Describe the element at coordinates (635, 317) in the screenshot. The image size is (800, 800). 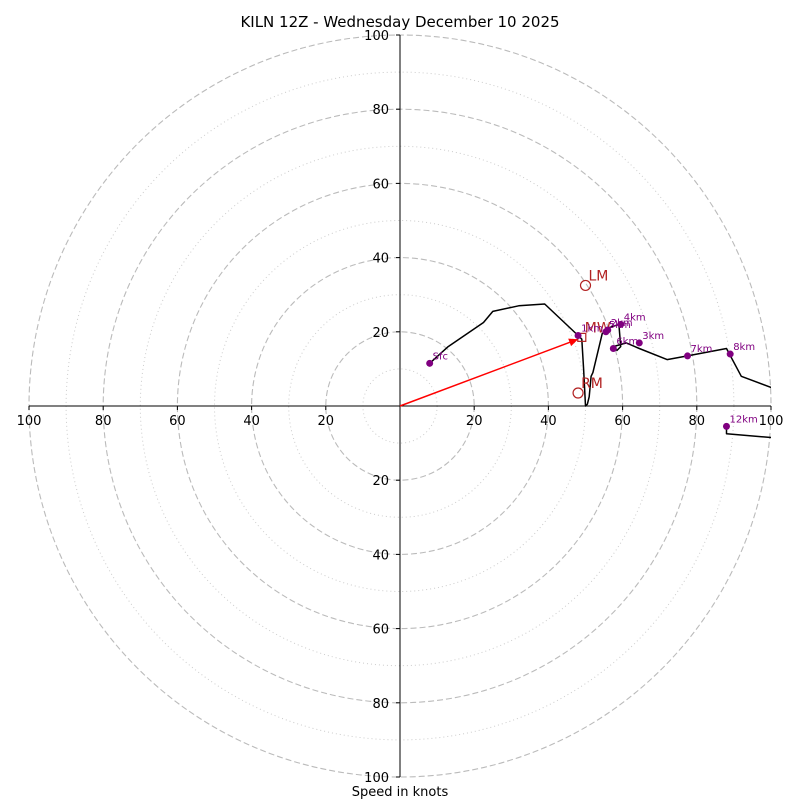
I see `height-point-label: 4km` at that location.